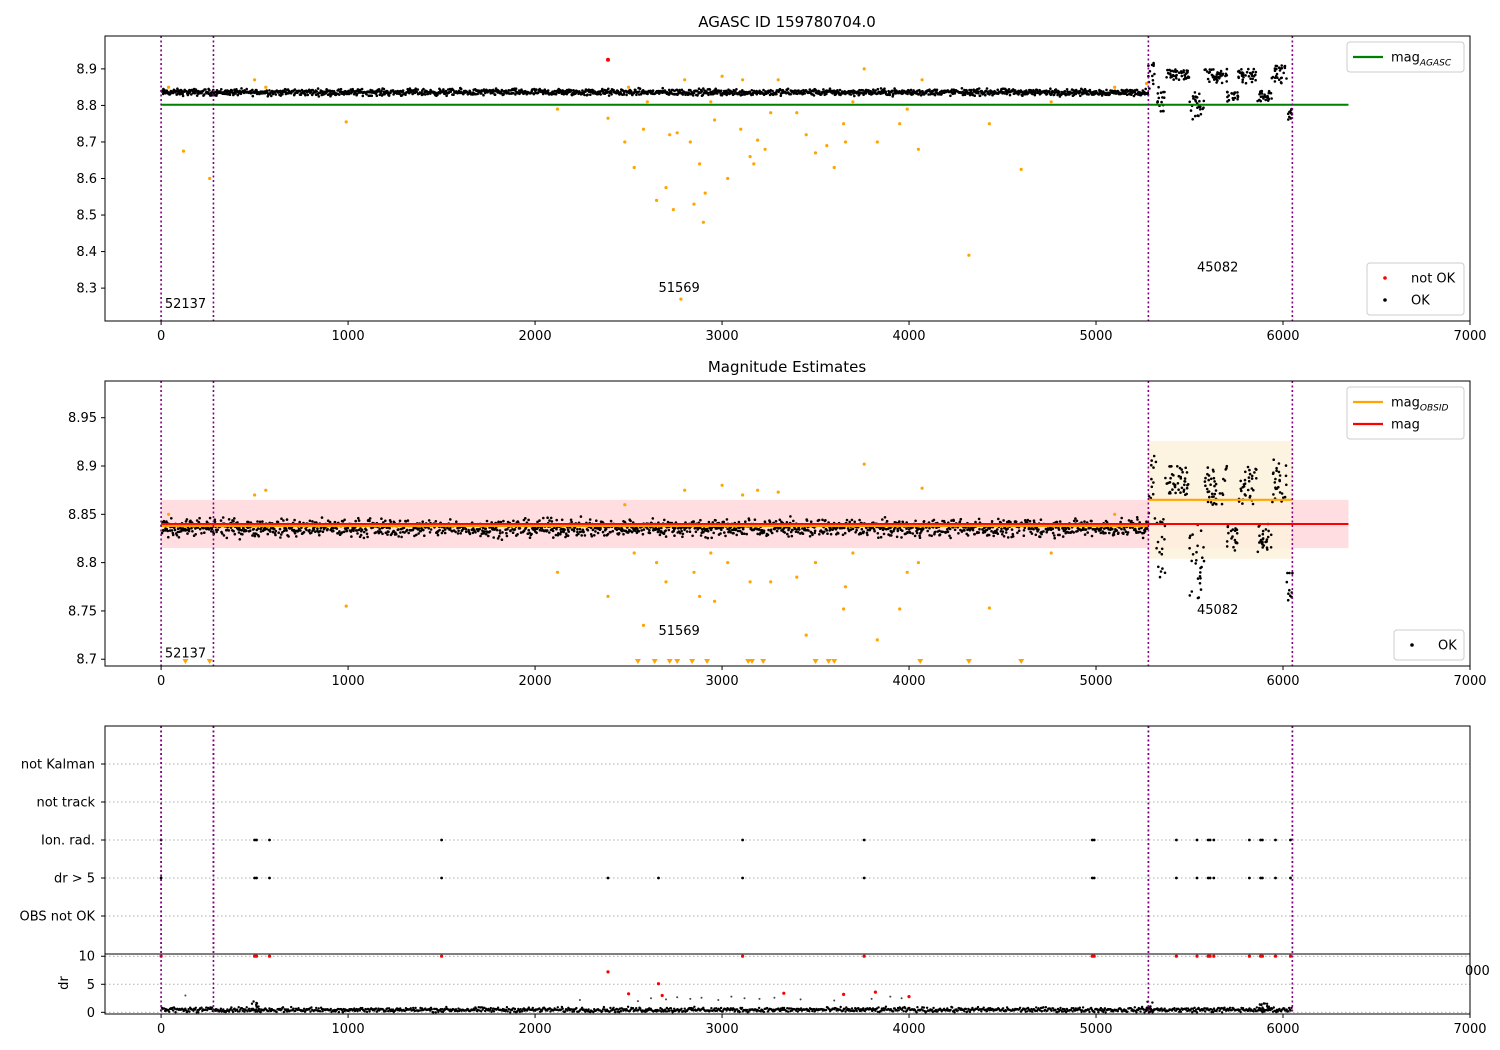  What do you see at coordinates (161, 681) in the screenshot?
I see `x-tick-label: 0` at bounding box center [161, 681].